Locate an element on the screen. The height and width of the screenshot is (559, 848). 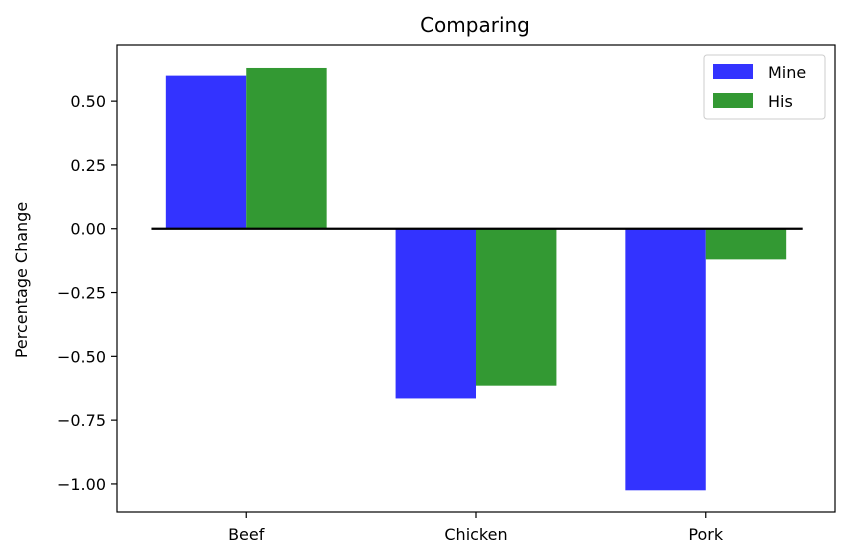
y-axis: 0.50 0.25 0.00 −0.25 −0.50 −0.75 −1.00 is located at coordinates (87, 293).